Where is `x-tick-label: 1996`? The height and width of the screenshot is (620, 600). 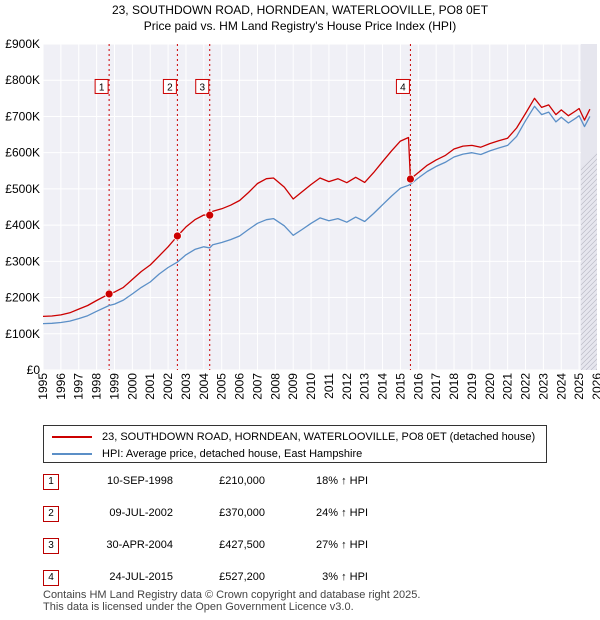 x-tick-label: 1996 is located at coordinates (61, 386).